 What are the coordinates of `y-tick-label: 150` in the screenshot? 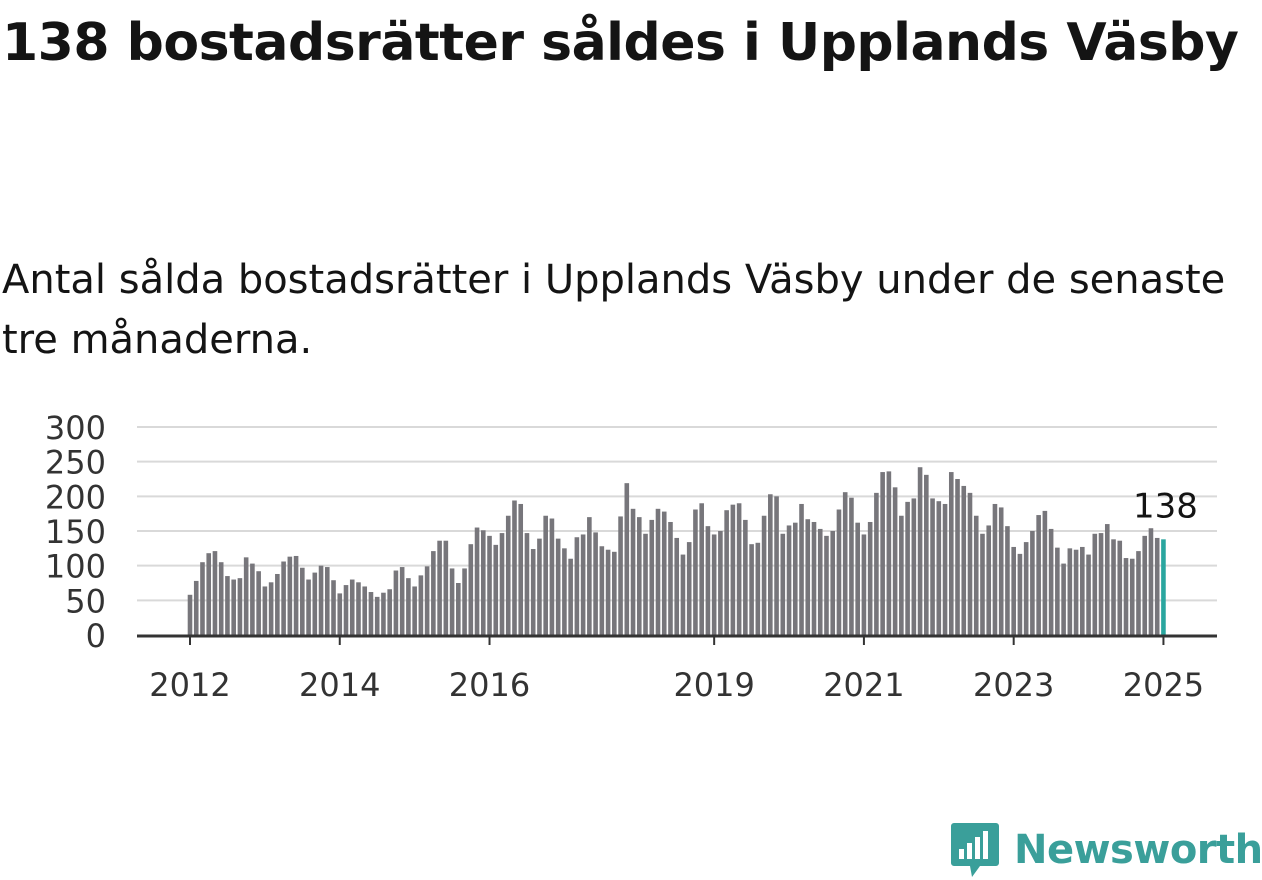 It's located at (75, 532).